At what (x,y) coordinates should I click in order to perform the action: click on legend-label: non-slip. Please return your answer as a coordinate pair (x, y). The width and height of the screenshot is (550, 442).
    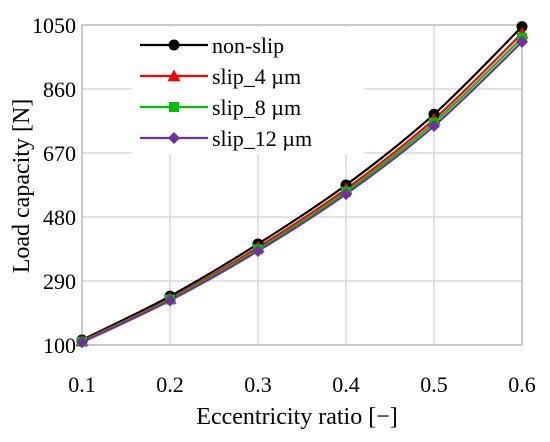
    Looking at the image, I should click on (248, 45).